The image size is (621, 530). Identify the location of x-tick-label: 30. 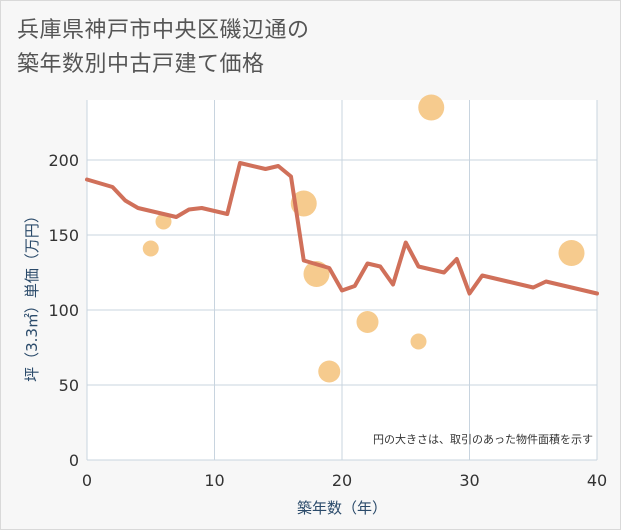
(469, 480).